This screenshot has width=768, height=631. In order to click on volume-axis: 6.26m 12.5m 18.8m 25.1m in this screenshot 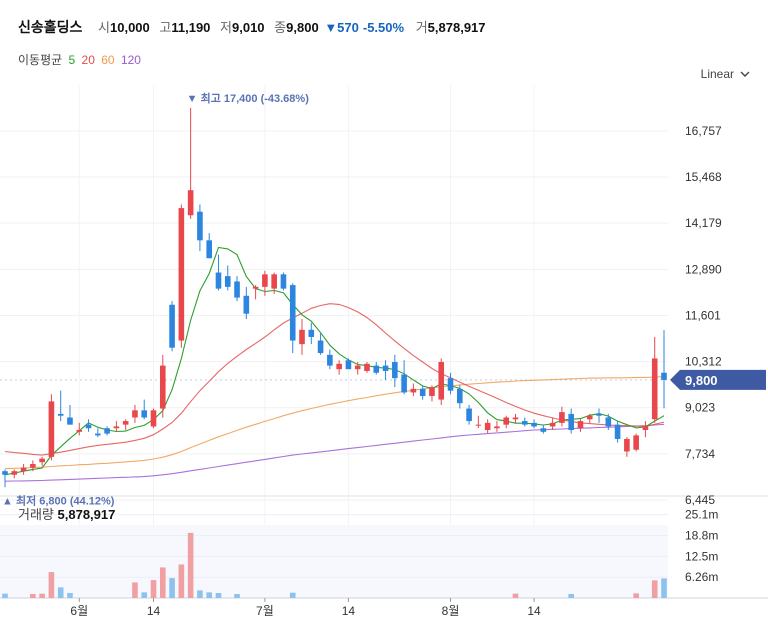, I will do `click(701, 546)`.